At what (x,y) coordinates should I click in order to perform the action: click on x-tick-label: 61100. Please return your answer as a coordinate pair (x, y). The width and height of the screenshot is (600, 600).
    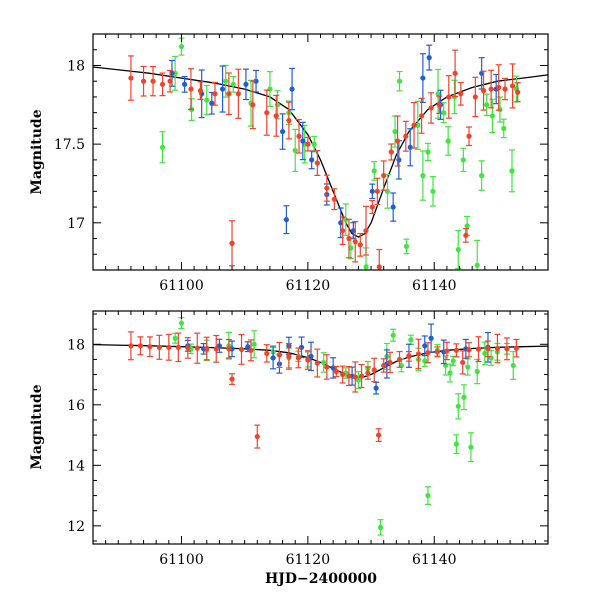
    Looking at the image, I should click on (181, 560).